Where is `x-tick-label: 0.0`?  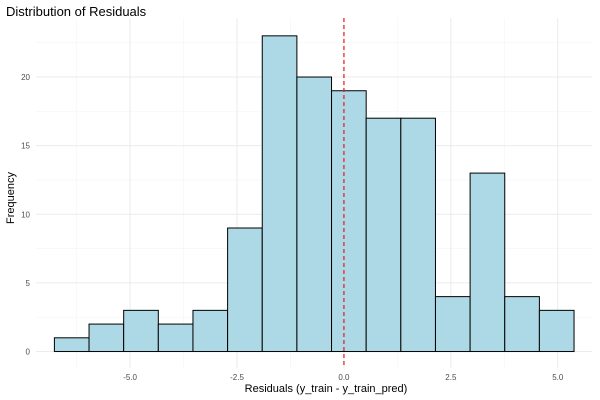 x-tick-label: 0.0 is located at coordinates (344, 377).